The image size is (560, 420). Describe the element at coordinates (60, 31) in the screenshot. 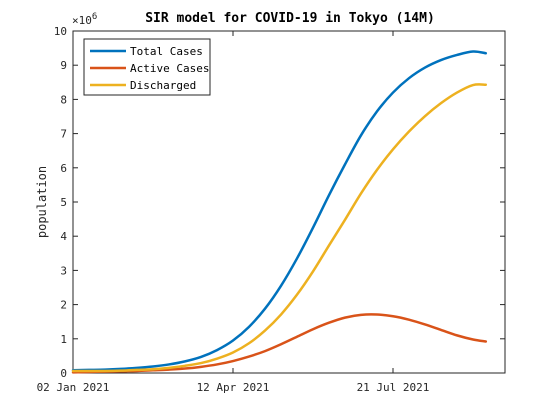

I see `y-tick-label: 10` at that location.